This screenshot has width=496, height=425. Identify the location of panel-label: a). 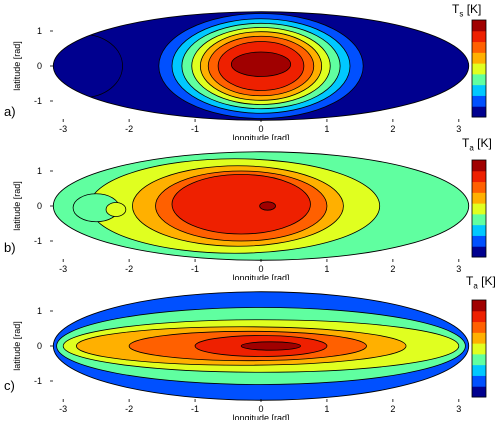
(10, 111).